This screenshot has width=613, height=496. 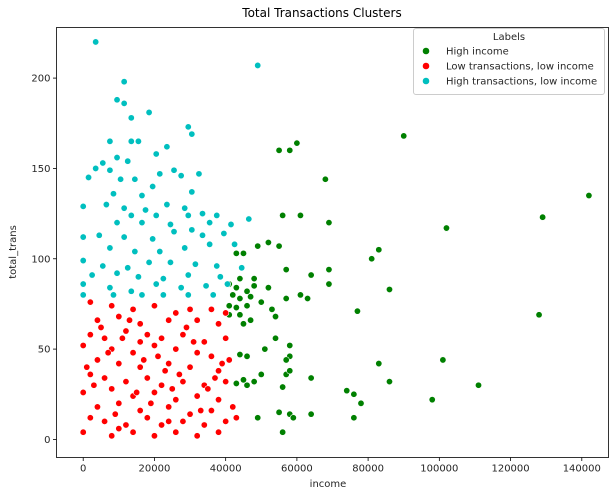 What do you see at coordinates (509, 37) in the screenshot?
I see `legend-title: Labels` at bounding box center [509, 37].